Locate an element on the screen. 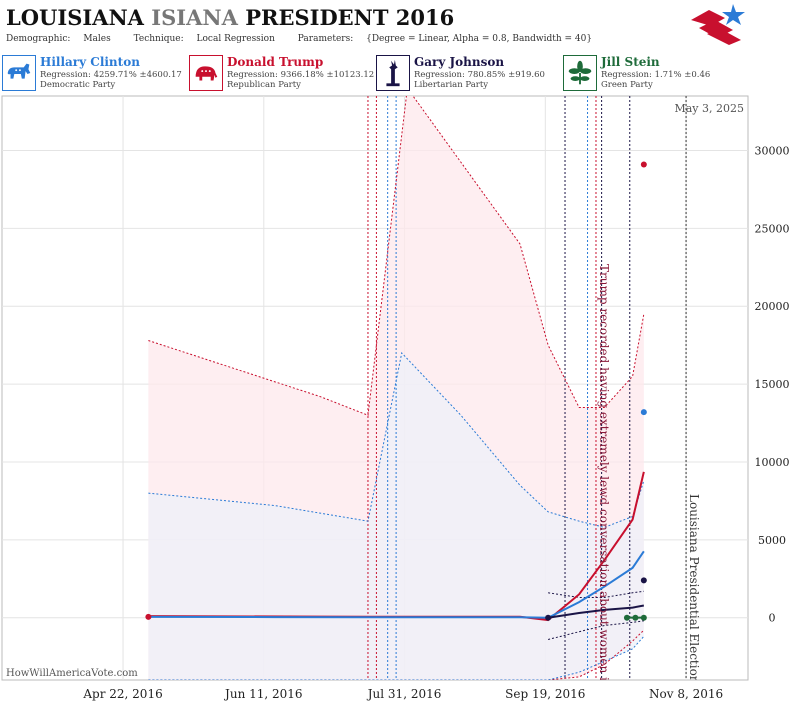  donkey-icon is located at coordinates (19, 73).